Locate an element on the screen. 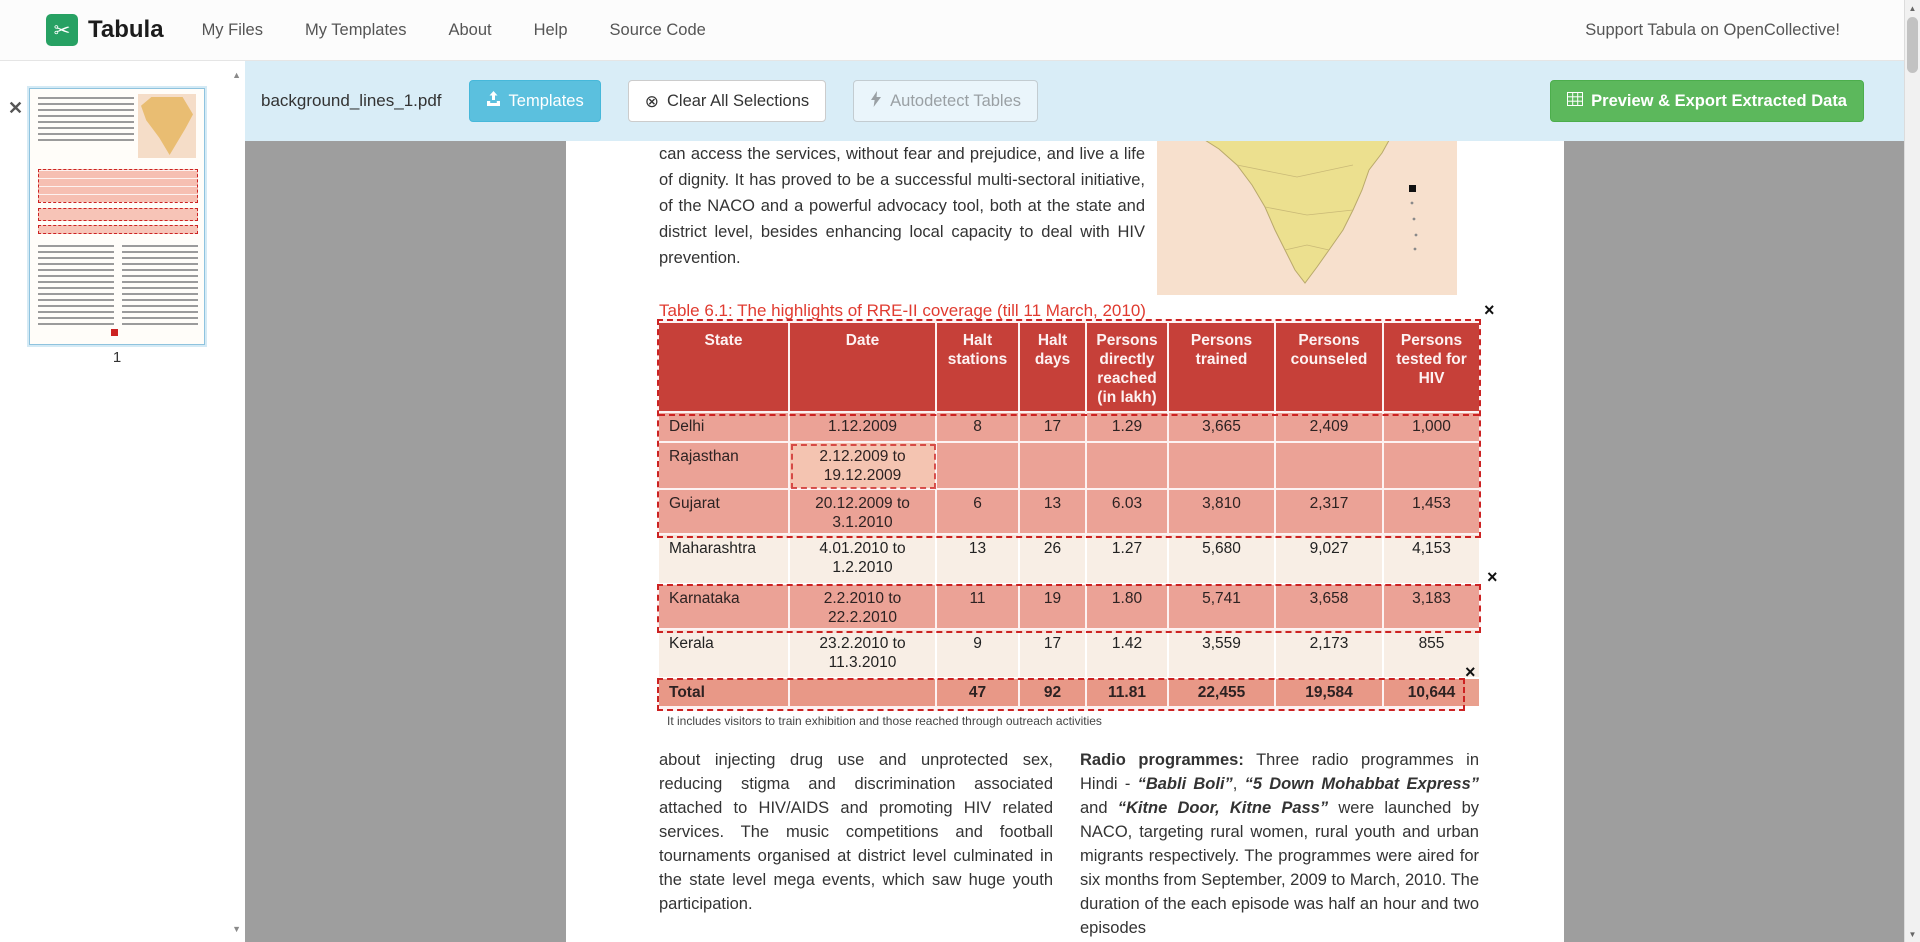  table-cell: 1,453 is located at coordinates (1431, 512).